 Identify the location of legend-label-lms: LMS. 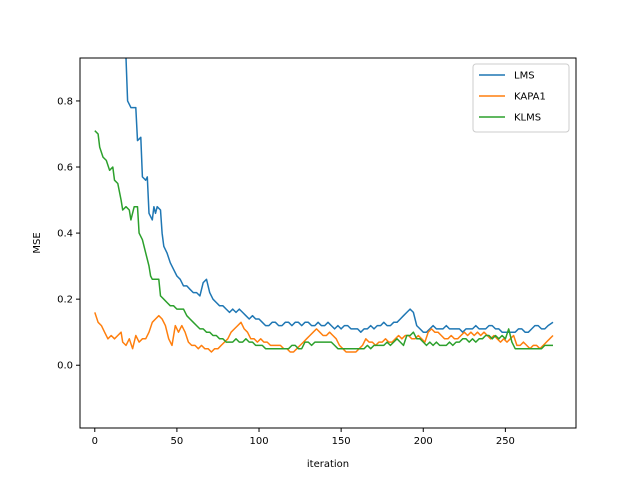
(524, 76).